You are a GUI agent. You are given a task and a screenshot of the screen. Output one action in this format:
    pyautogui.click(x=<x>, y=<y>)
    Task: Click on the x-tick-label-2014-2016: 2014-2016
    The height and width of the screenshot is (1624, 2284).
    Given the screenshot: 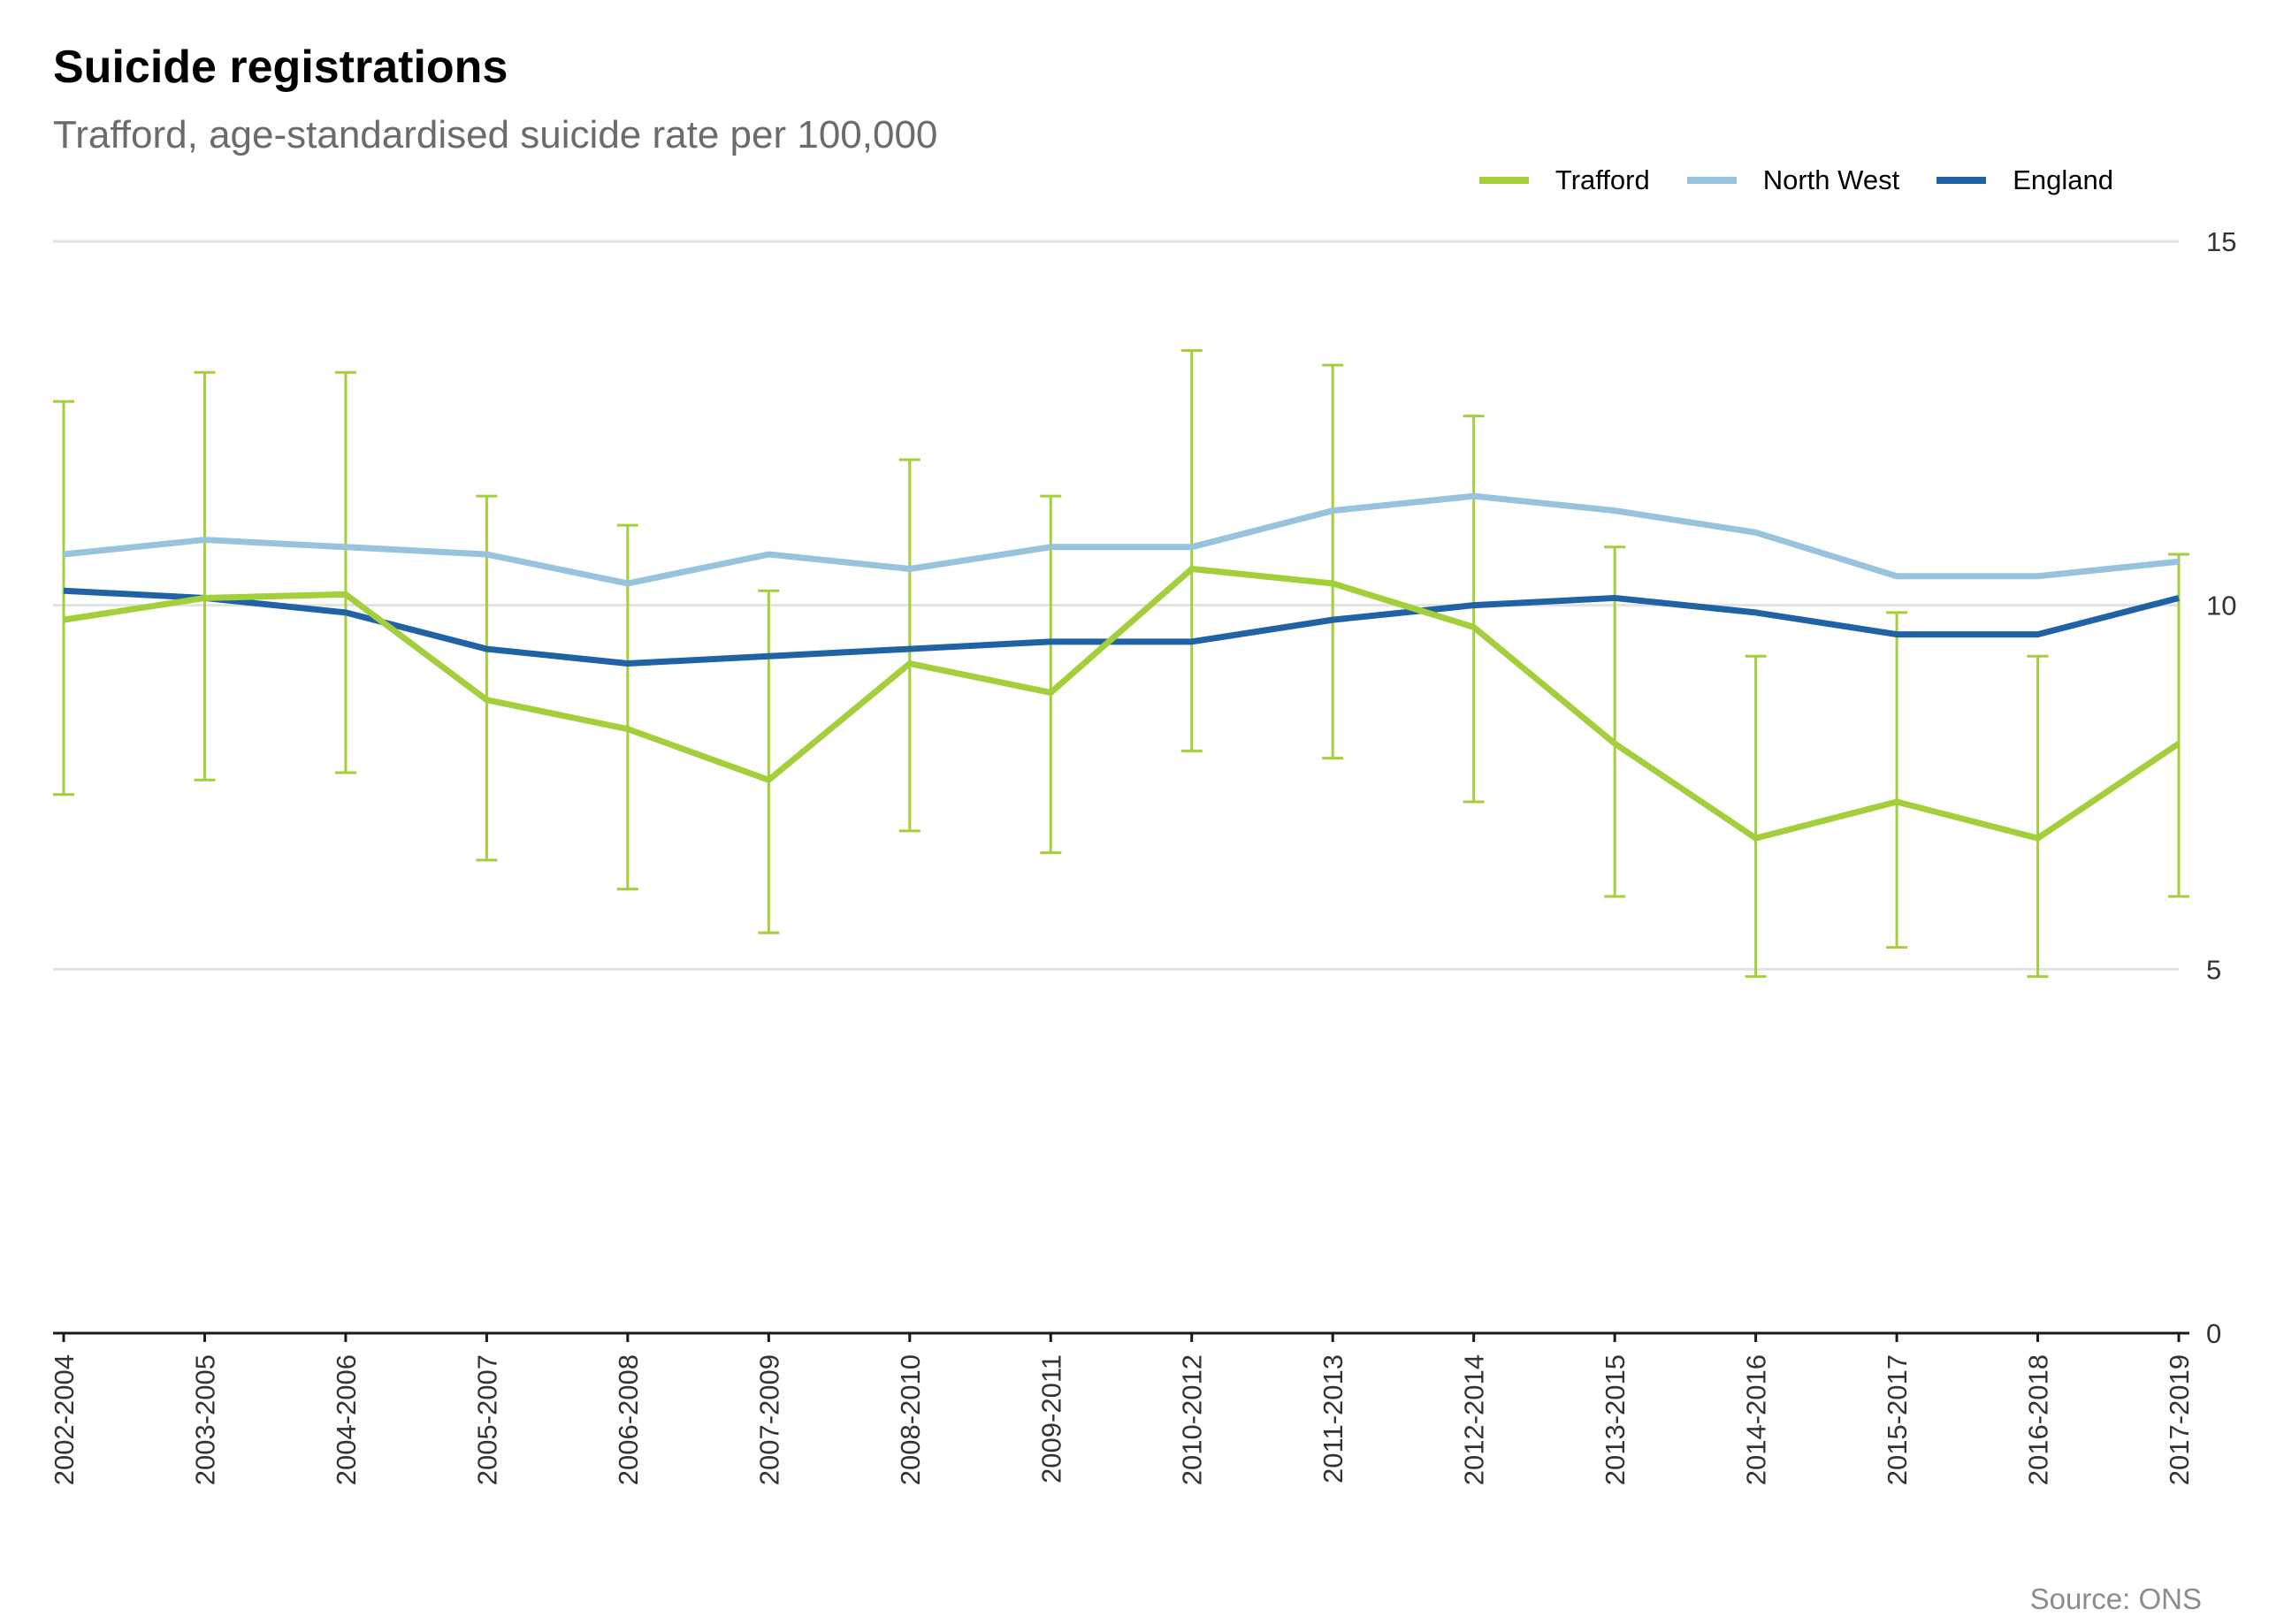 What is the action you would take?
    pyautogui.click(x=1756, y=1419)
    